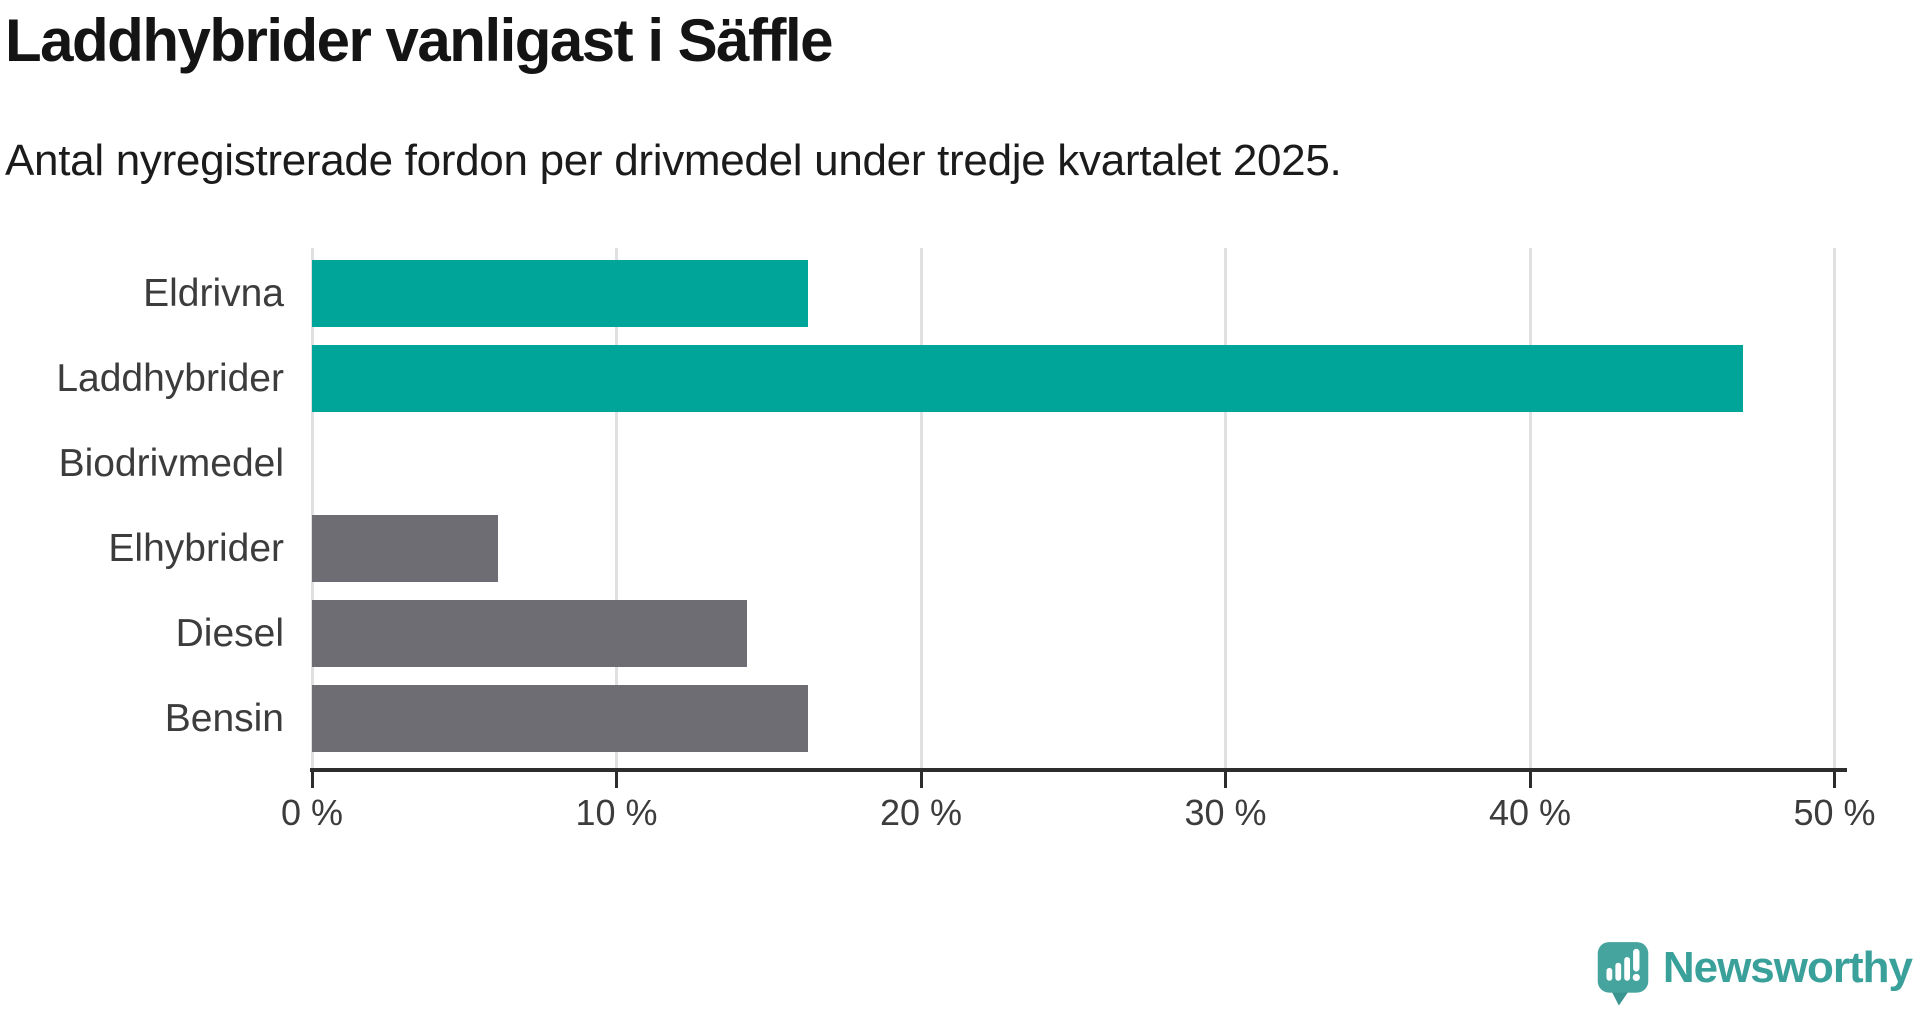 The width and height of the screenshot is (1920, 1010). Describe the element at coordinates (229, 633) in the screenshot. I see `category-label-diesel: Diesel` at that location.